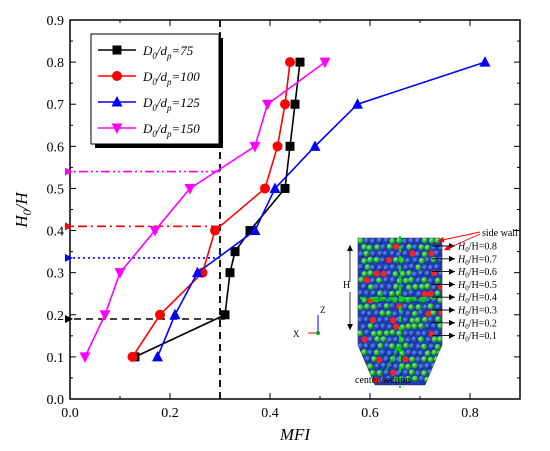 The image size is (550, 451). What do you see at coordinates (296, 334) in the screenshot?
I see `axis-x-label: X` at bounding box center [296, 334].